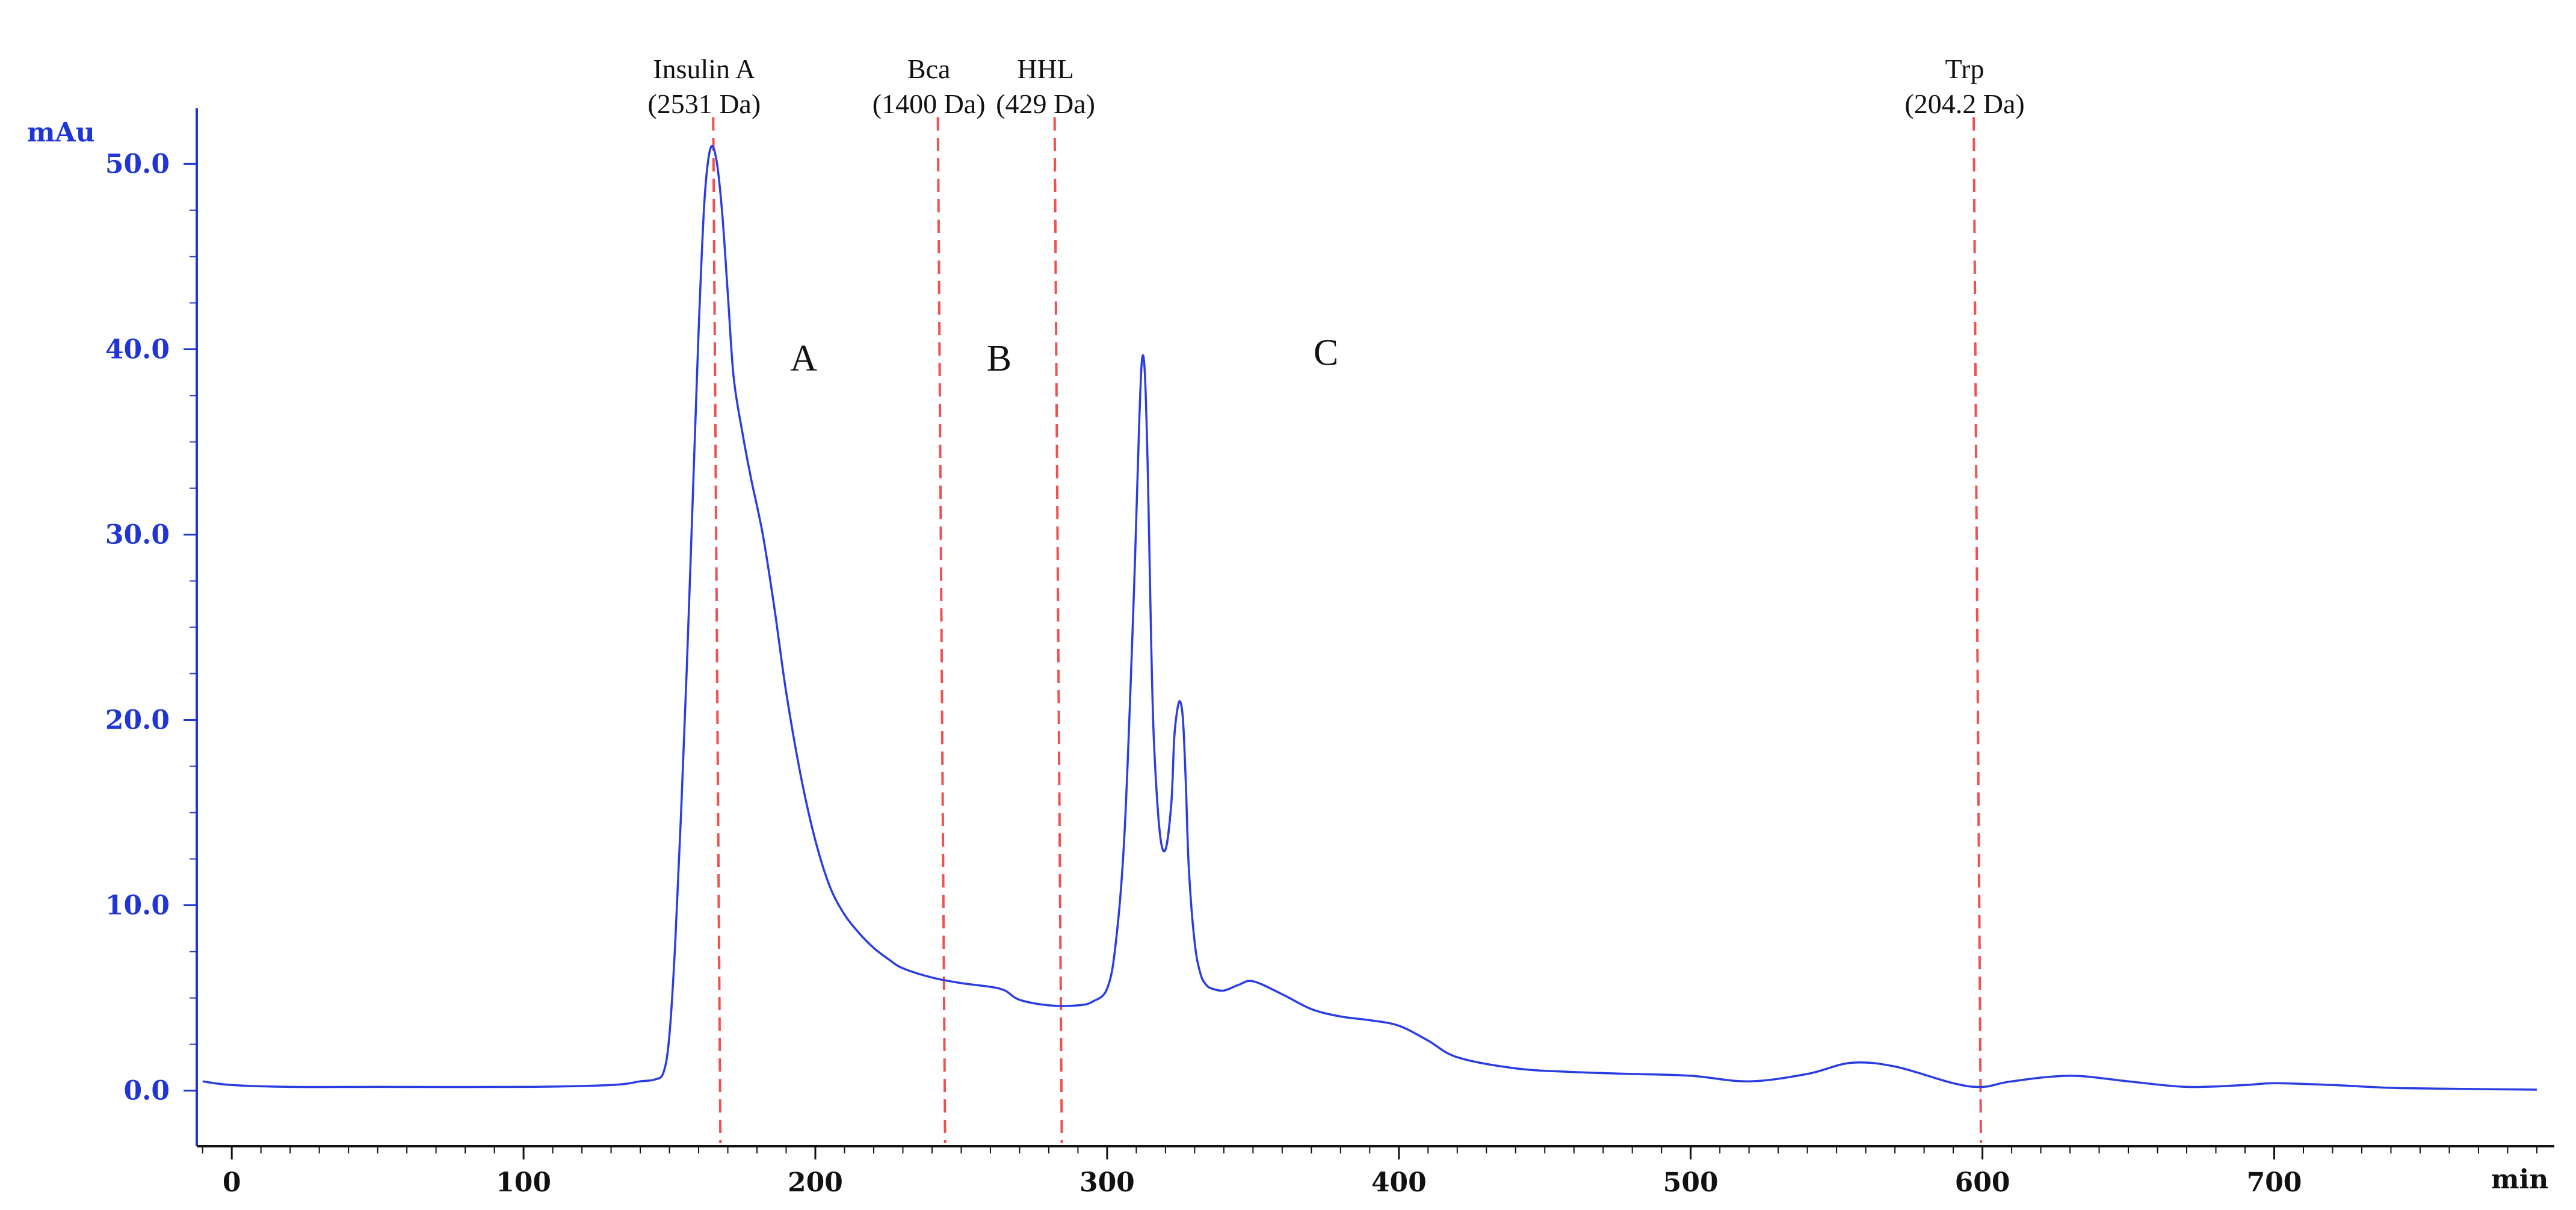 The height and width of the screenshot is (1210, 2576). Describe the element at coordinates (1107, 1182) in the screenshot. I see `x-tick-label: 300` at that location.